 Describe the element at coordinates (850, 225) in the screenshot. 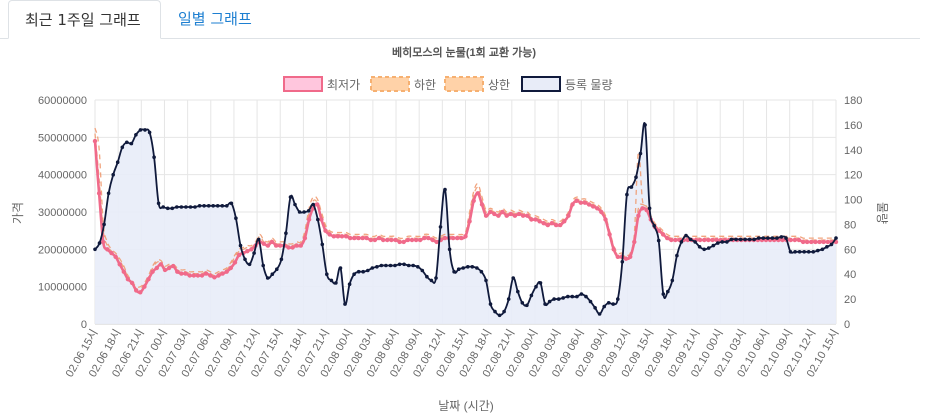

I see `y2-tick-label: 80` at that location.